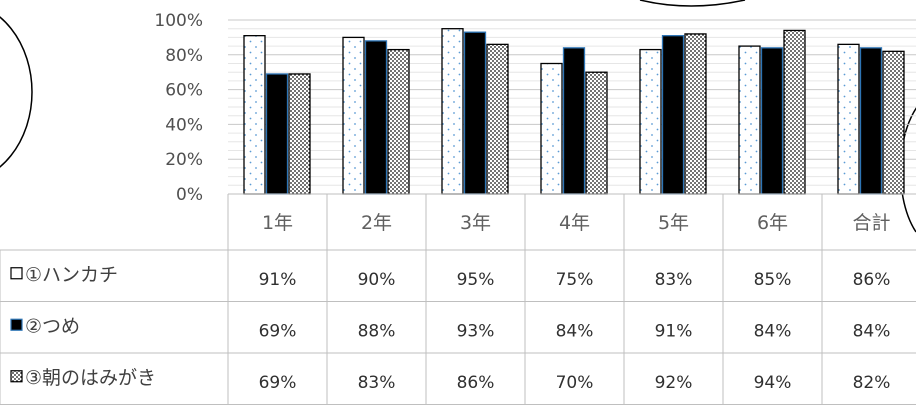  Describe the element at coordinates (277, 223) in the screenshot. I see `category-label: 1年` at that location.